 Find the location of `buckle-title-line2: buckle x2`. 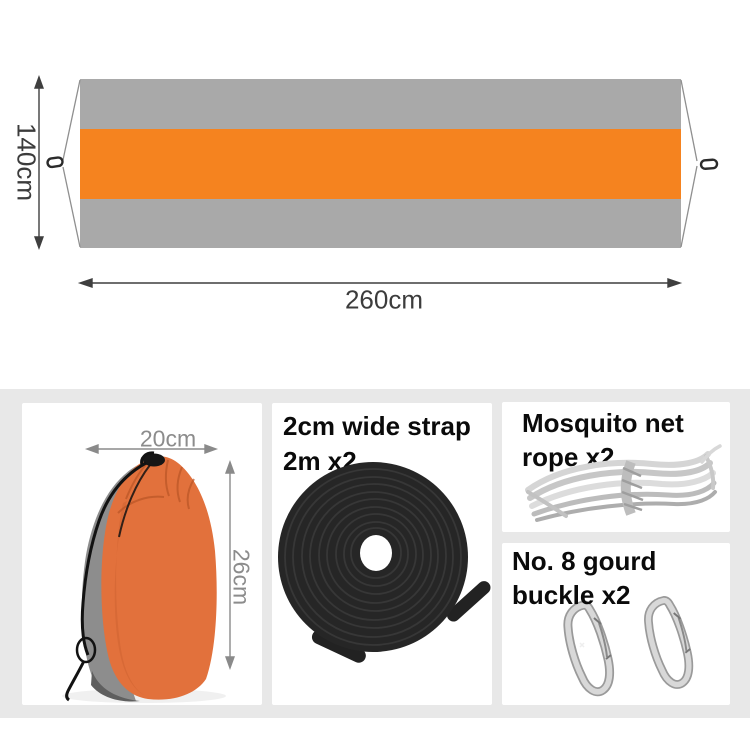

buckle-title-line2: buckle x2 is located at coordinates (571, 595).